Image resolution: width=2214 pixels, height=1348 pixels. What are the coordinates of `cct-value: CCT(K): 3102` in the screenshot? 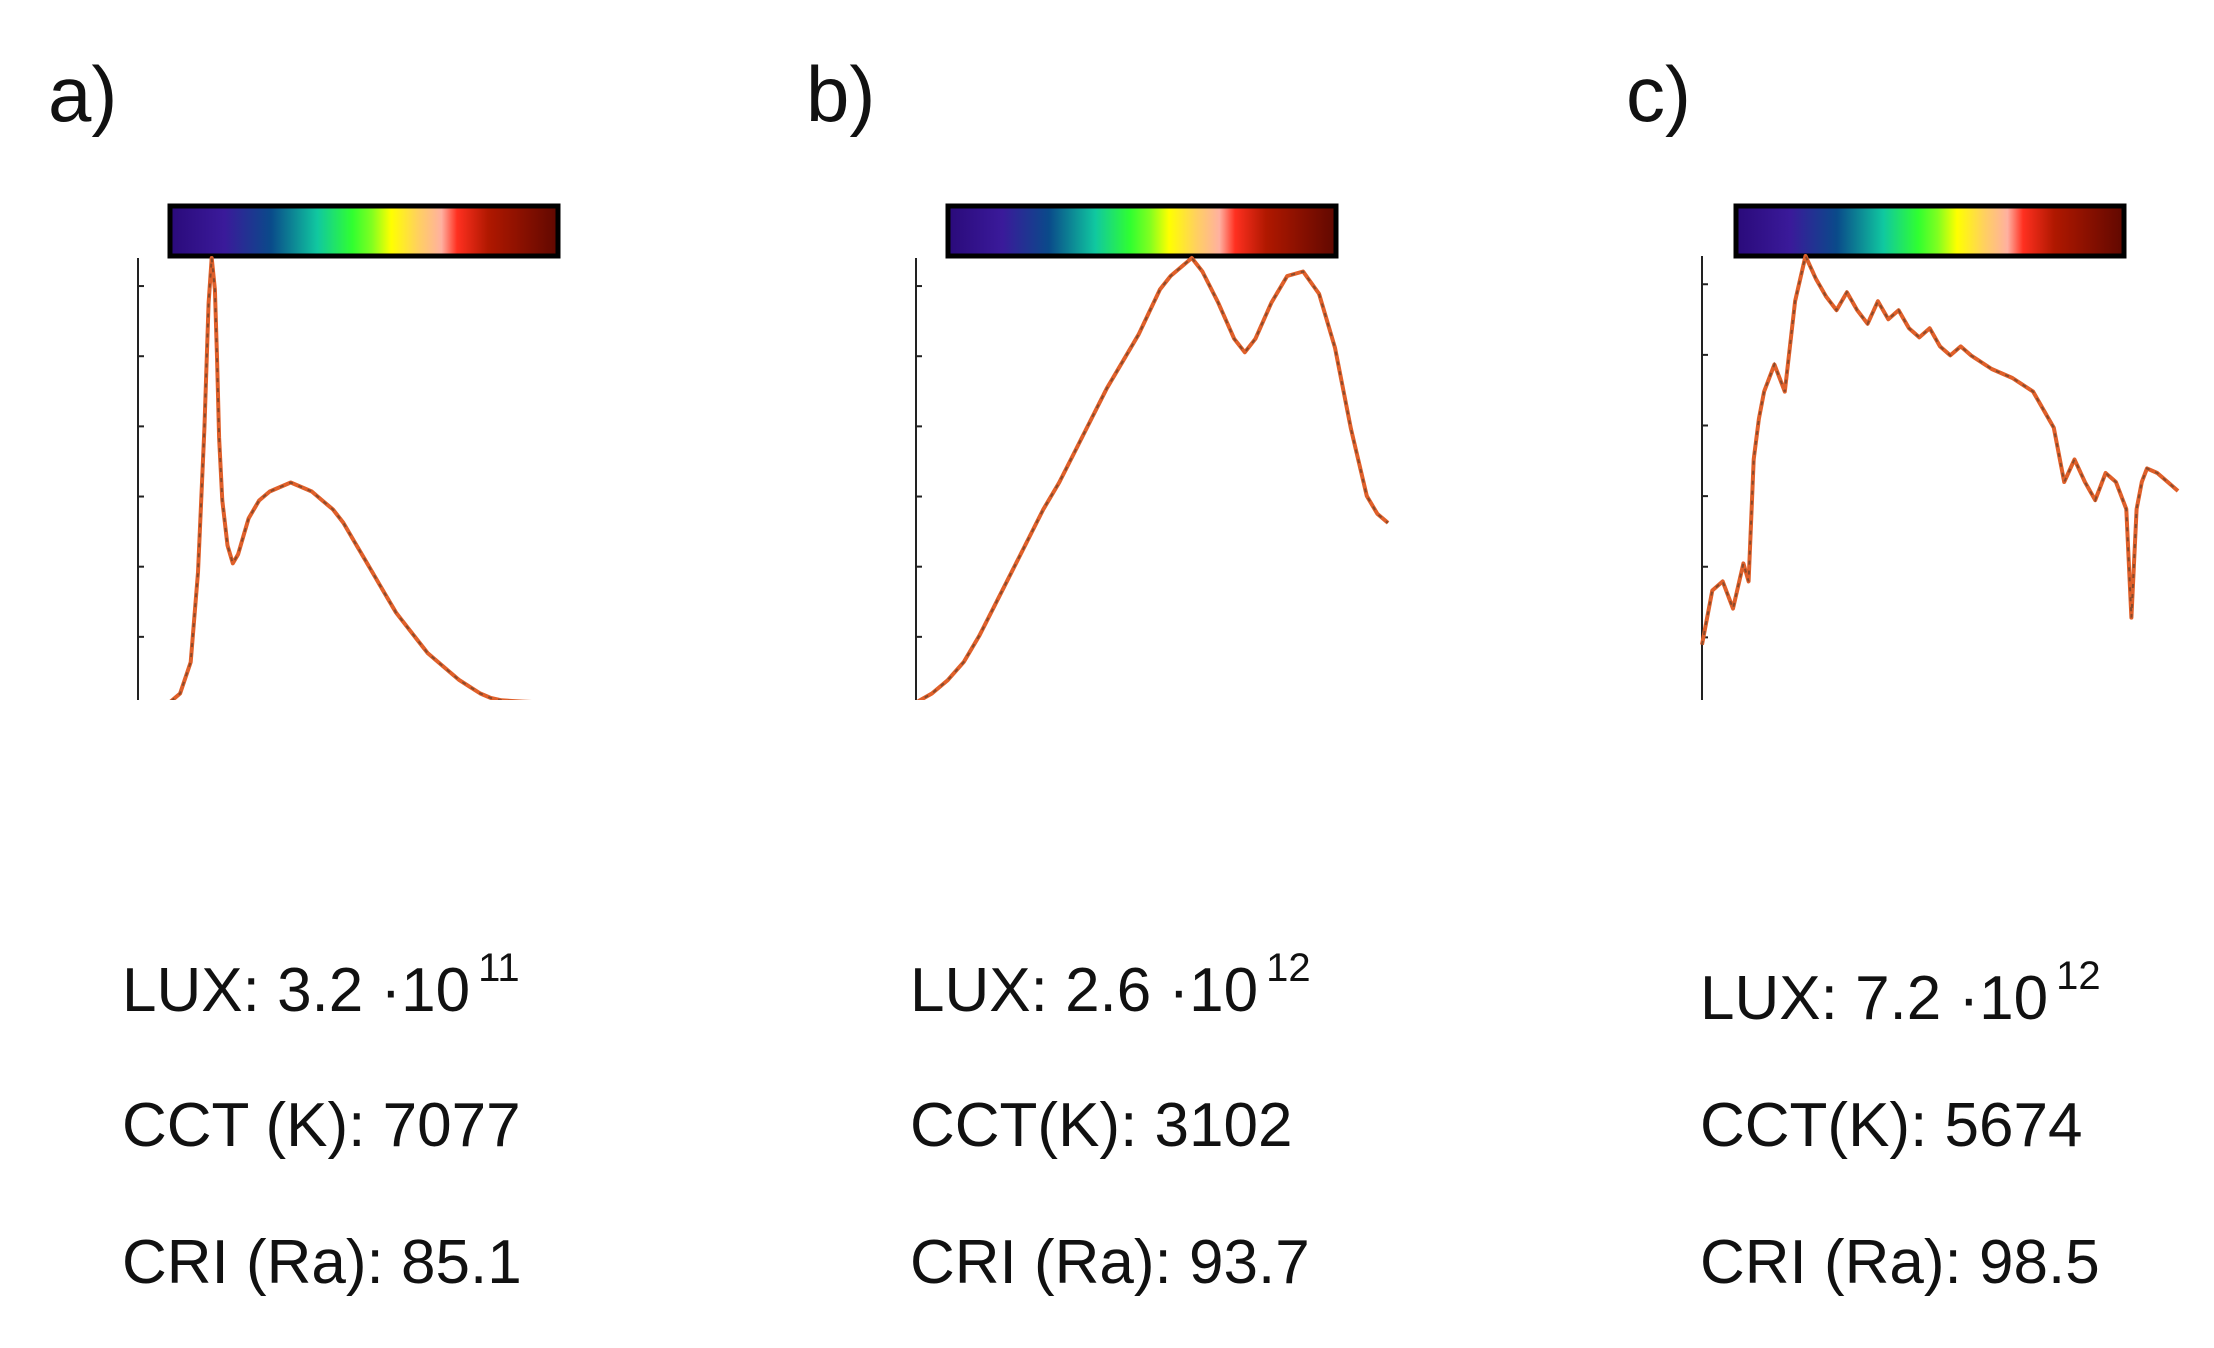 It's located at (1101, 1125).